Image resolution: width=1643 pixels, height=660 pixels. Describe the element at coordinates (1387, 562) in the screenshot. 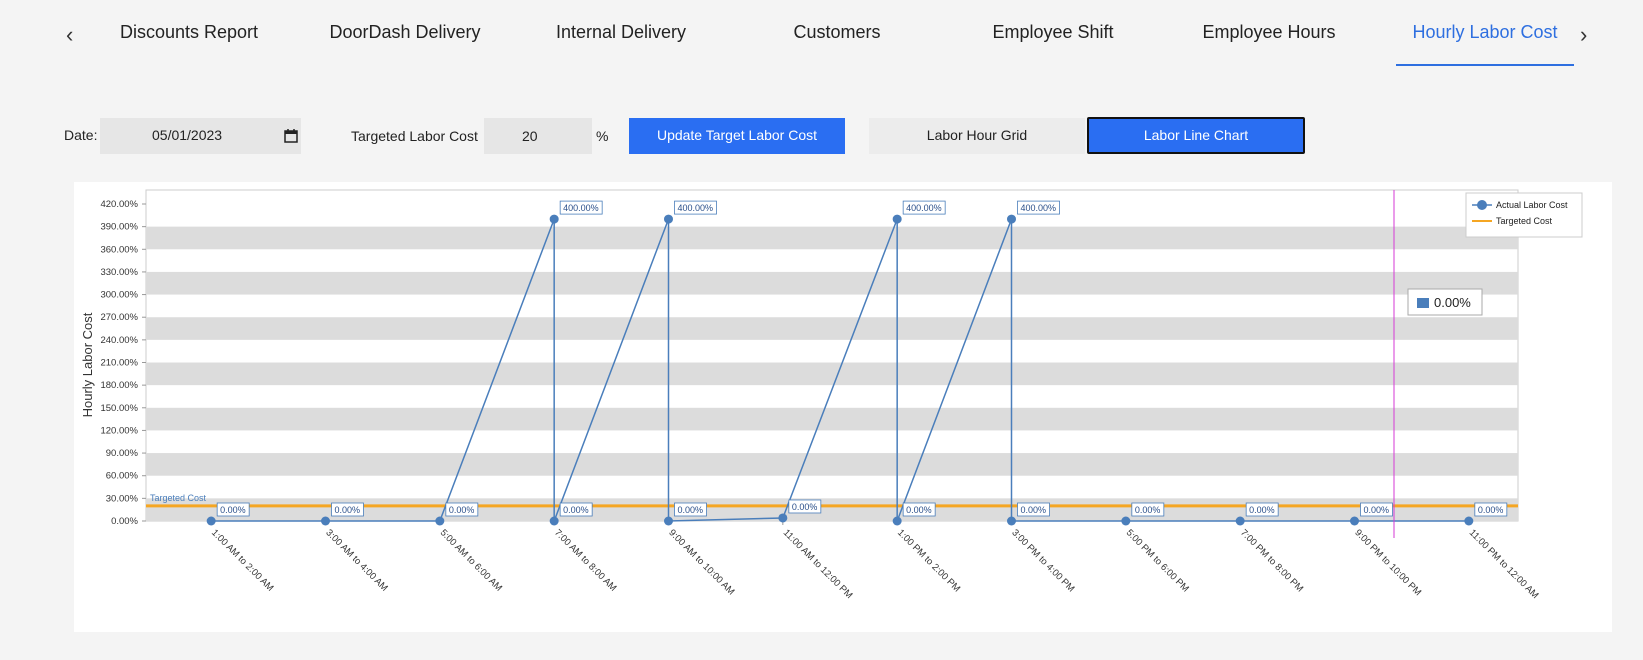

I see `x-tick-label: 9:00 PM to 10:00 PM` at that location.